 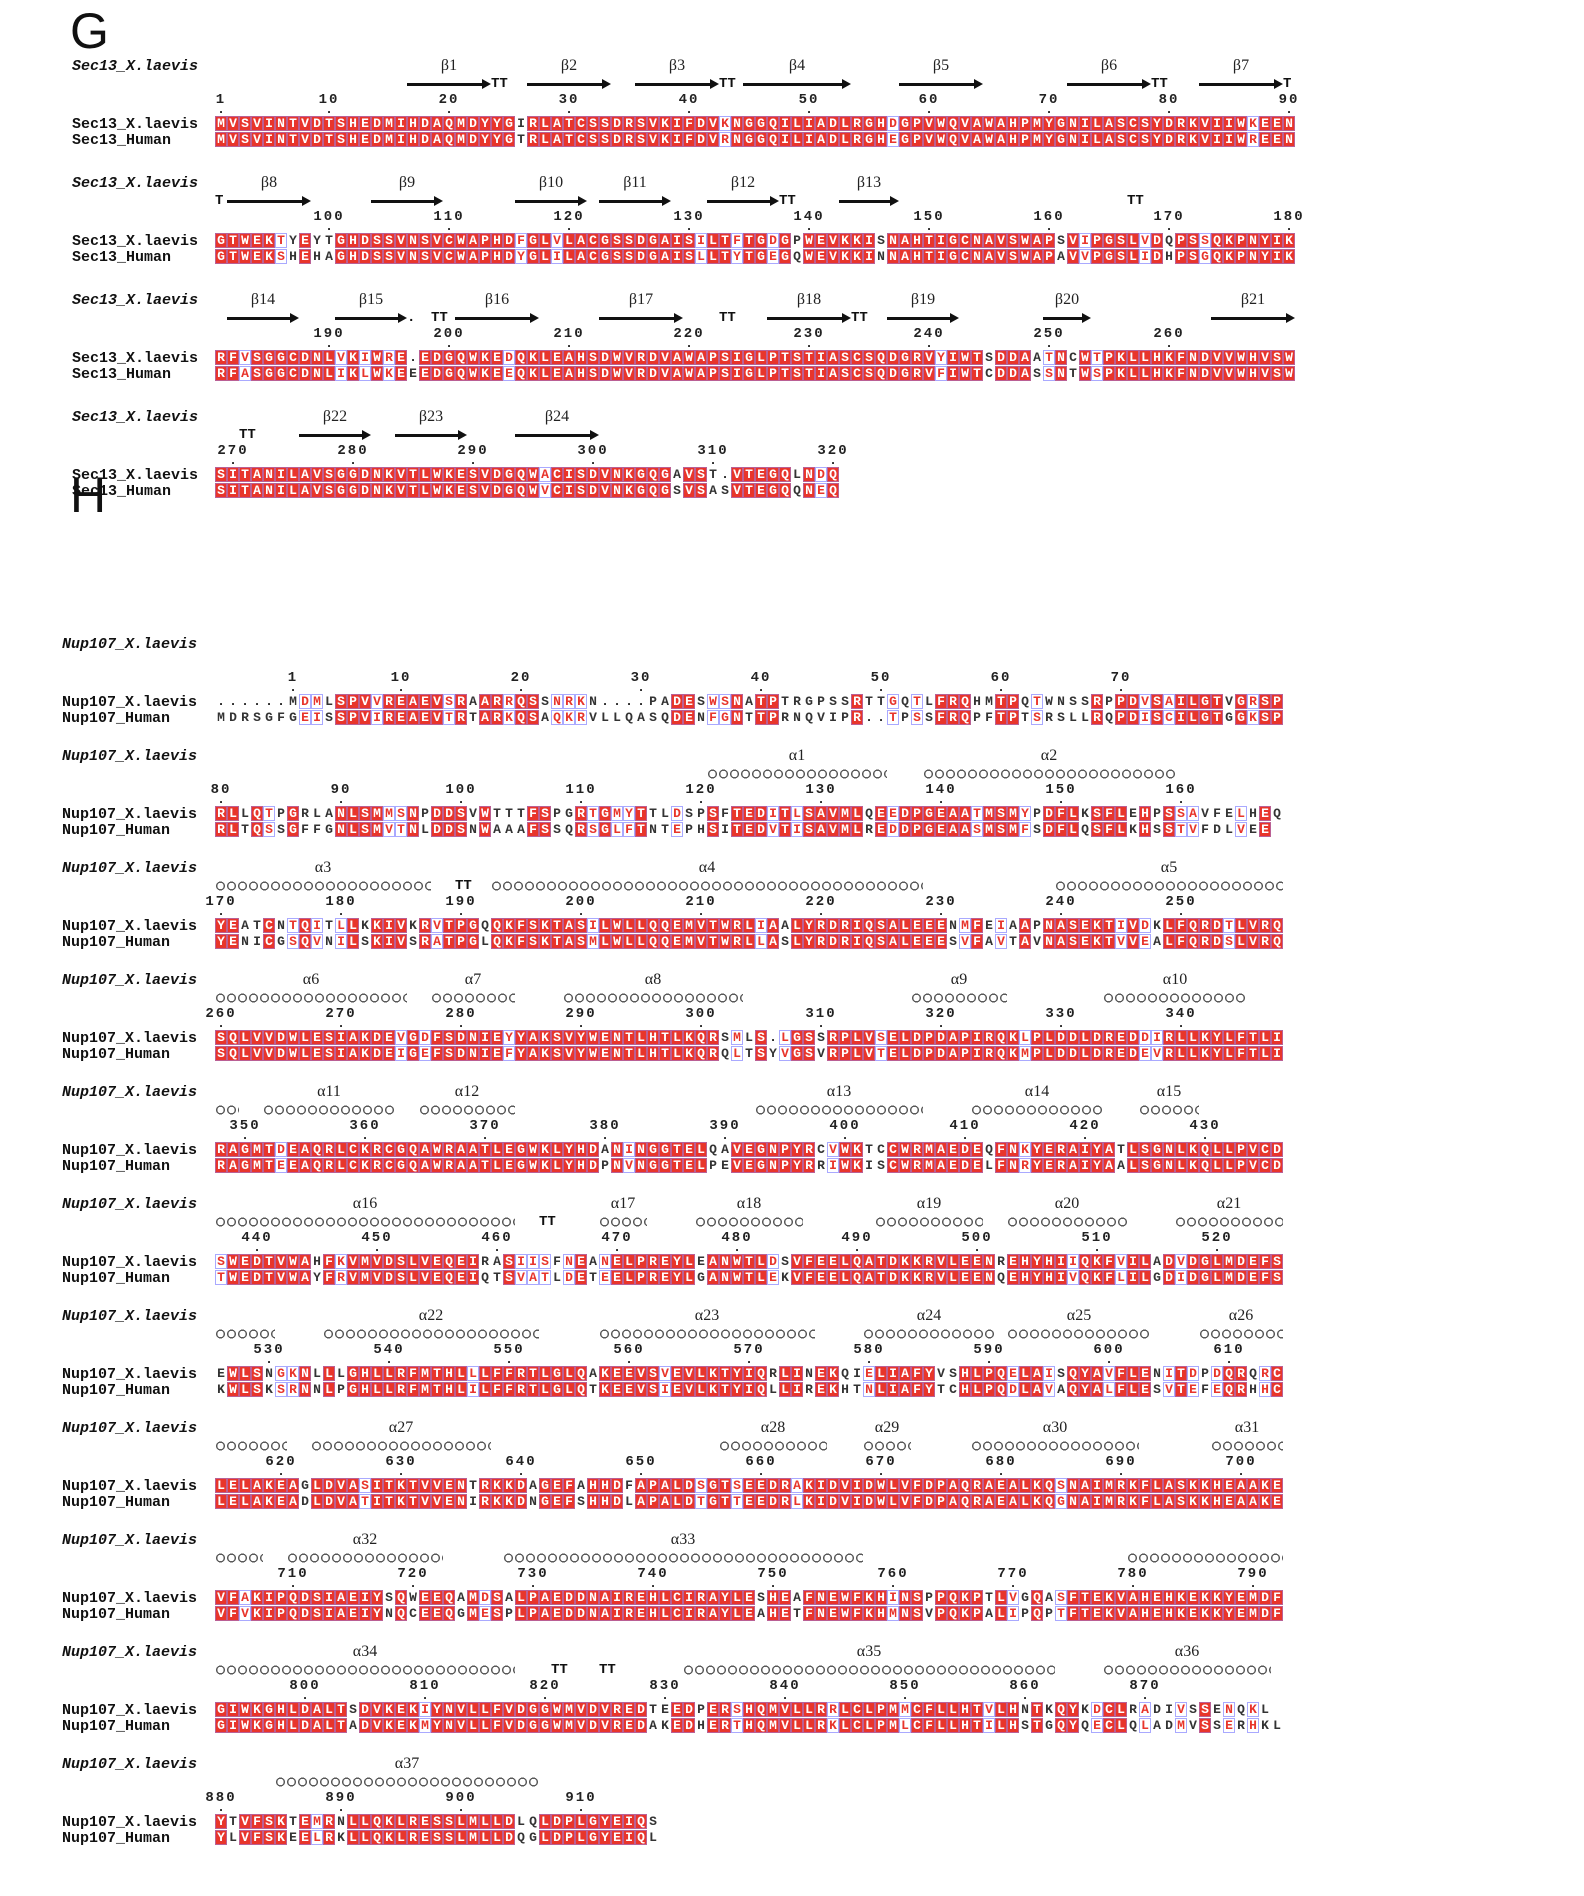 I want to click on sequence-row-label: Nup107_X.laevis, so click(x=130, y=1486).